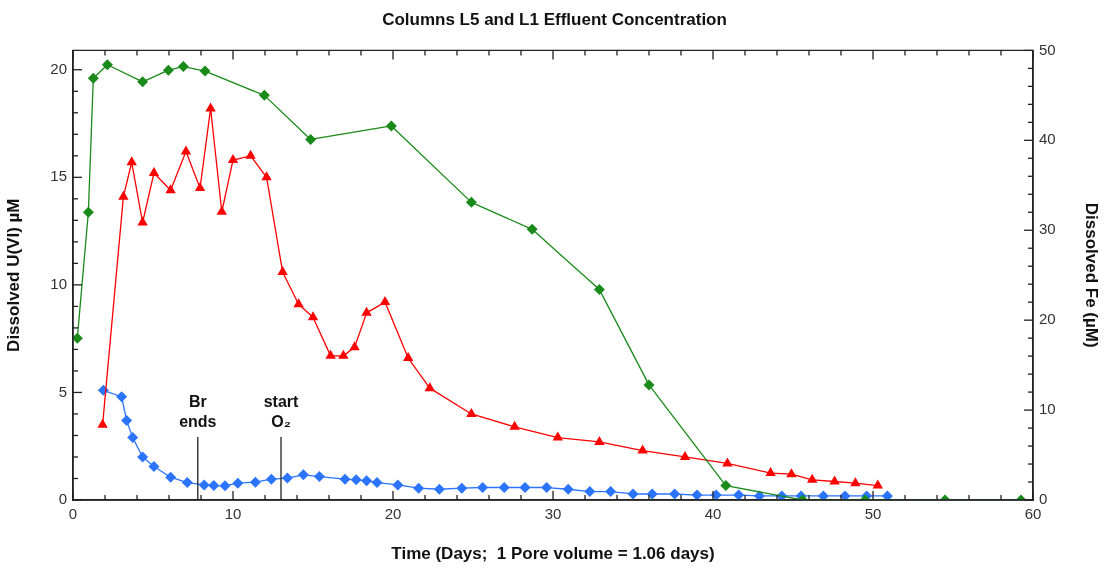 The image size is (1109, 569). What do you see at coordinates (1033, 514) in the screenshot?
I see `x-tick-label: 60` at bounding box center [1033, 514].